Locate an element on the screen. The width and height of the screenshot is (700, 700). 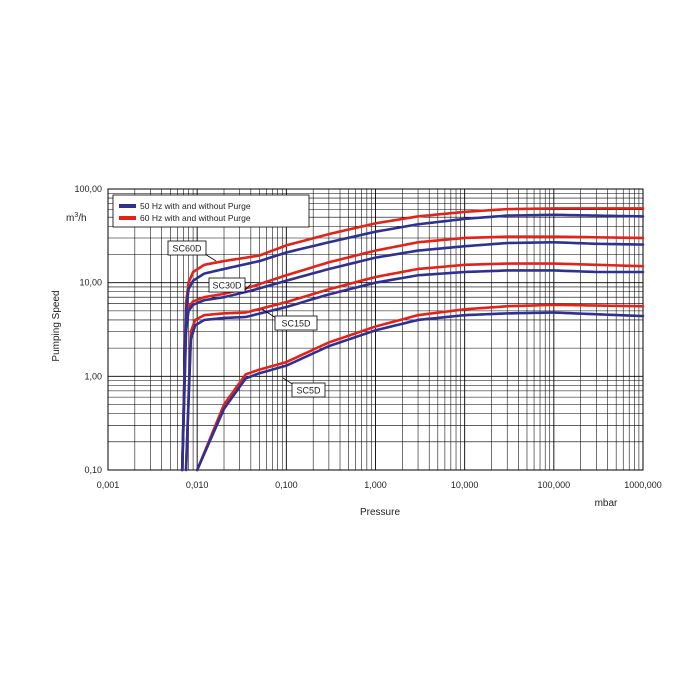
x-axis-unit: mbar is located at coordinates (606, 503).